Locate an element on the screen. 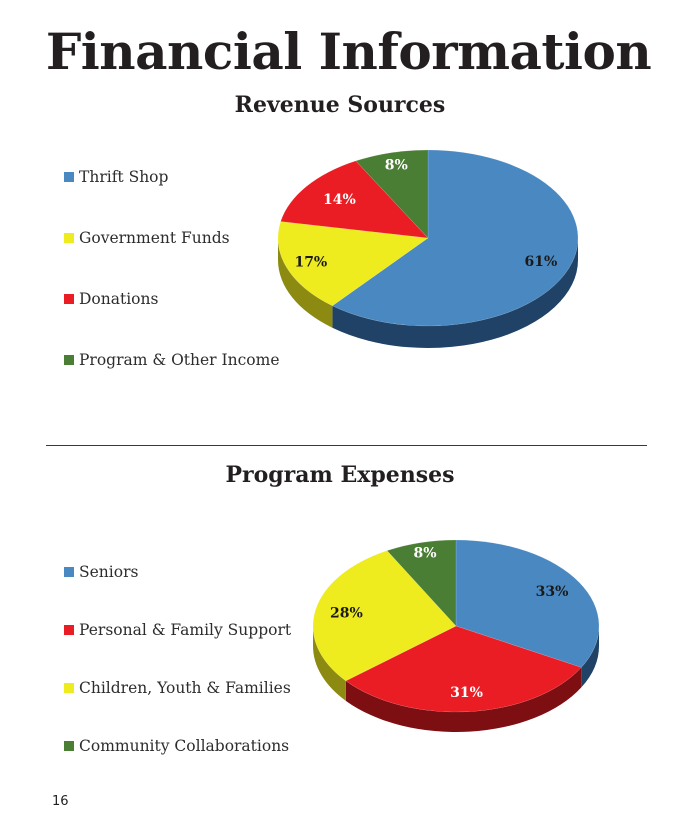 This screenshot has height=834, width=697. legend-label: Personal & Family Support is located at coordinates (185, 630).